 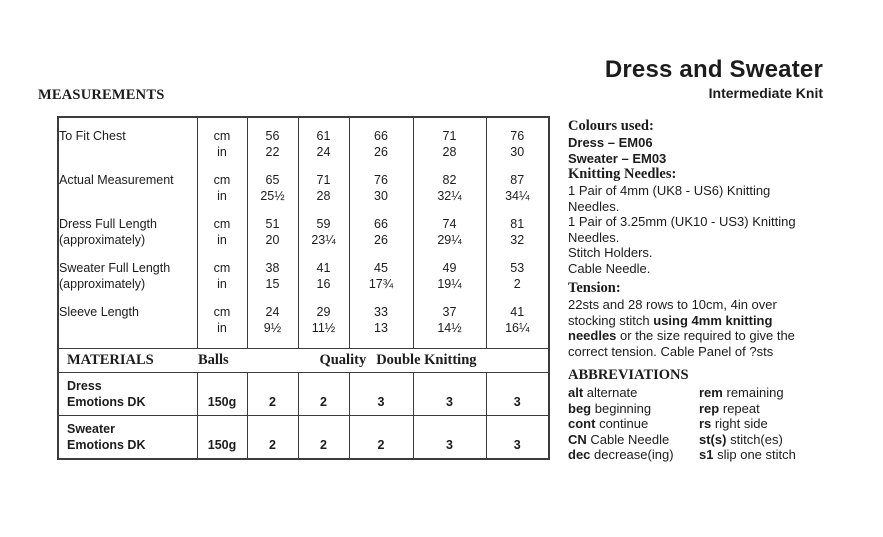 I want to click on value-cell: 29 11½, so click(x=323, y=326).